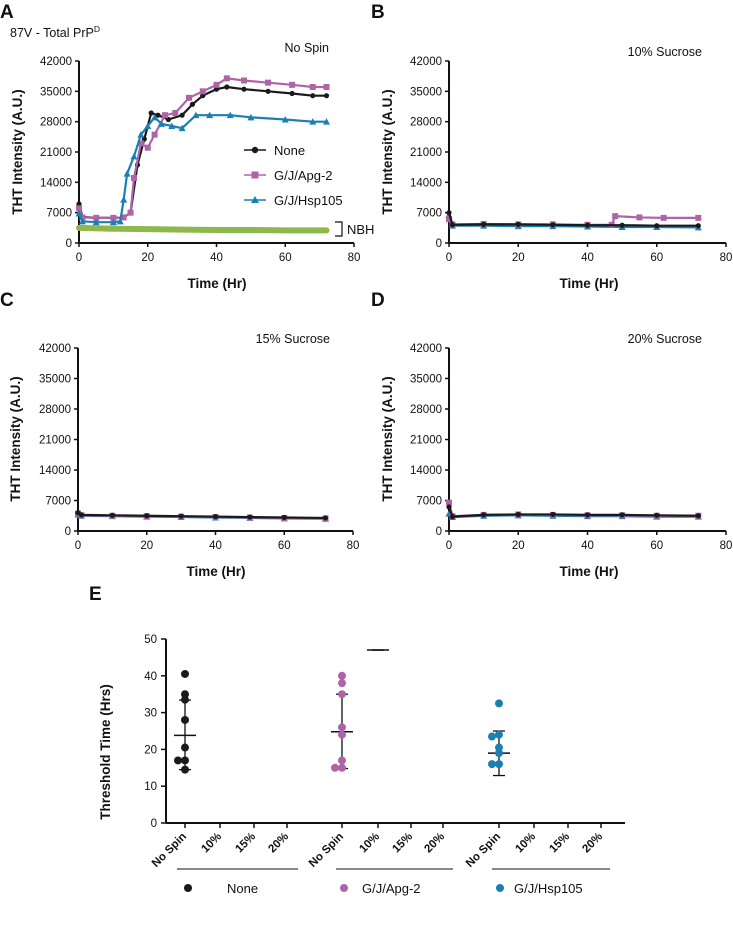 This screenshot has width=733, height=925. What do you see at coordinates (289, 150) in the screenshot?
I see `legend-none-label: None` at bounding box center [289, 150].